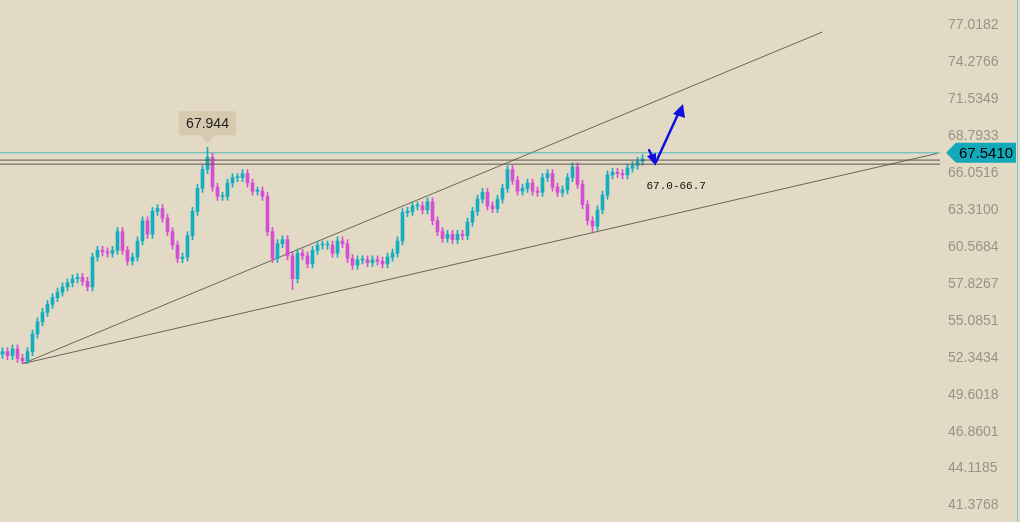 The height and width of the screenshot is (522, 1020). Describe the element at coordinates (208, 123) in the screenshot. I see `annotation: 67.944` at that location.